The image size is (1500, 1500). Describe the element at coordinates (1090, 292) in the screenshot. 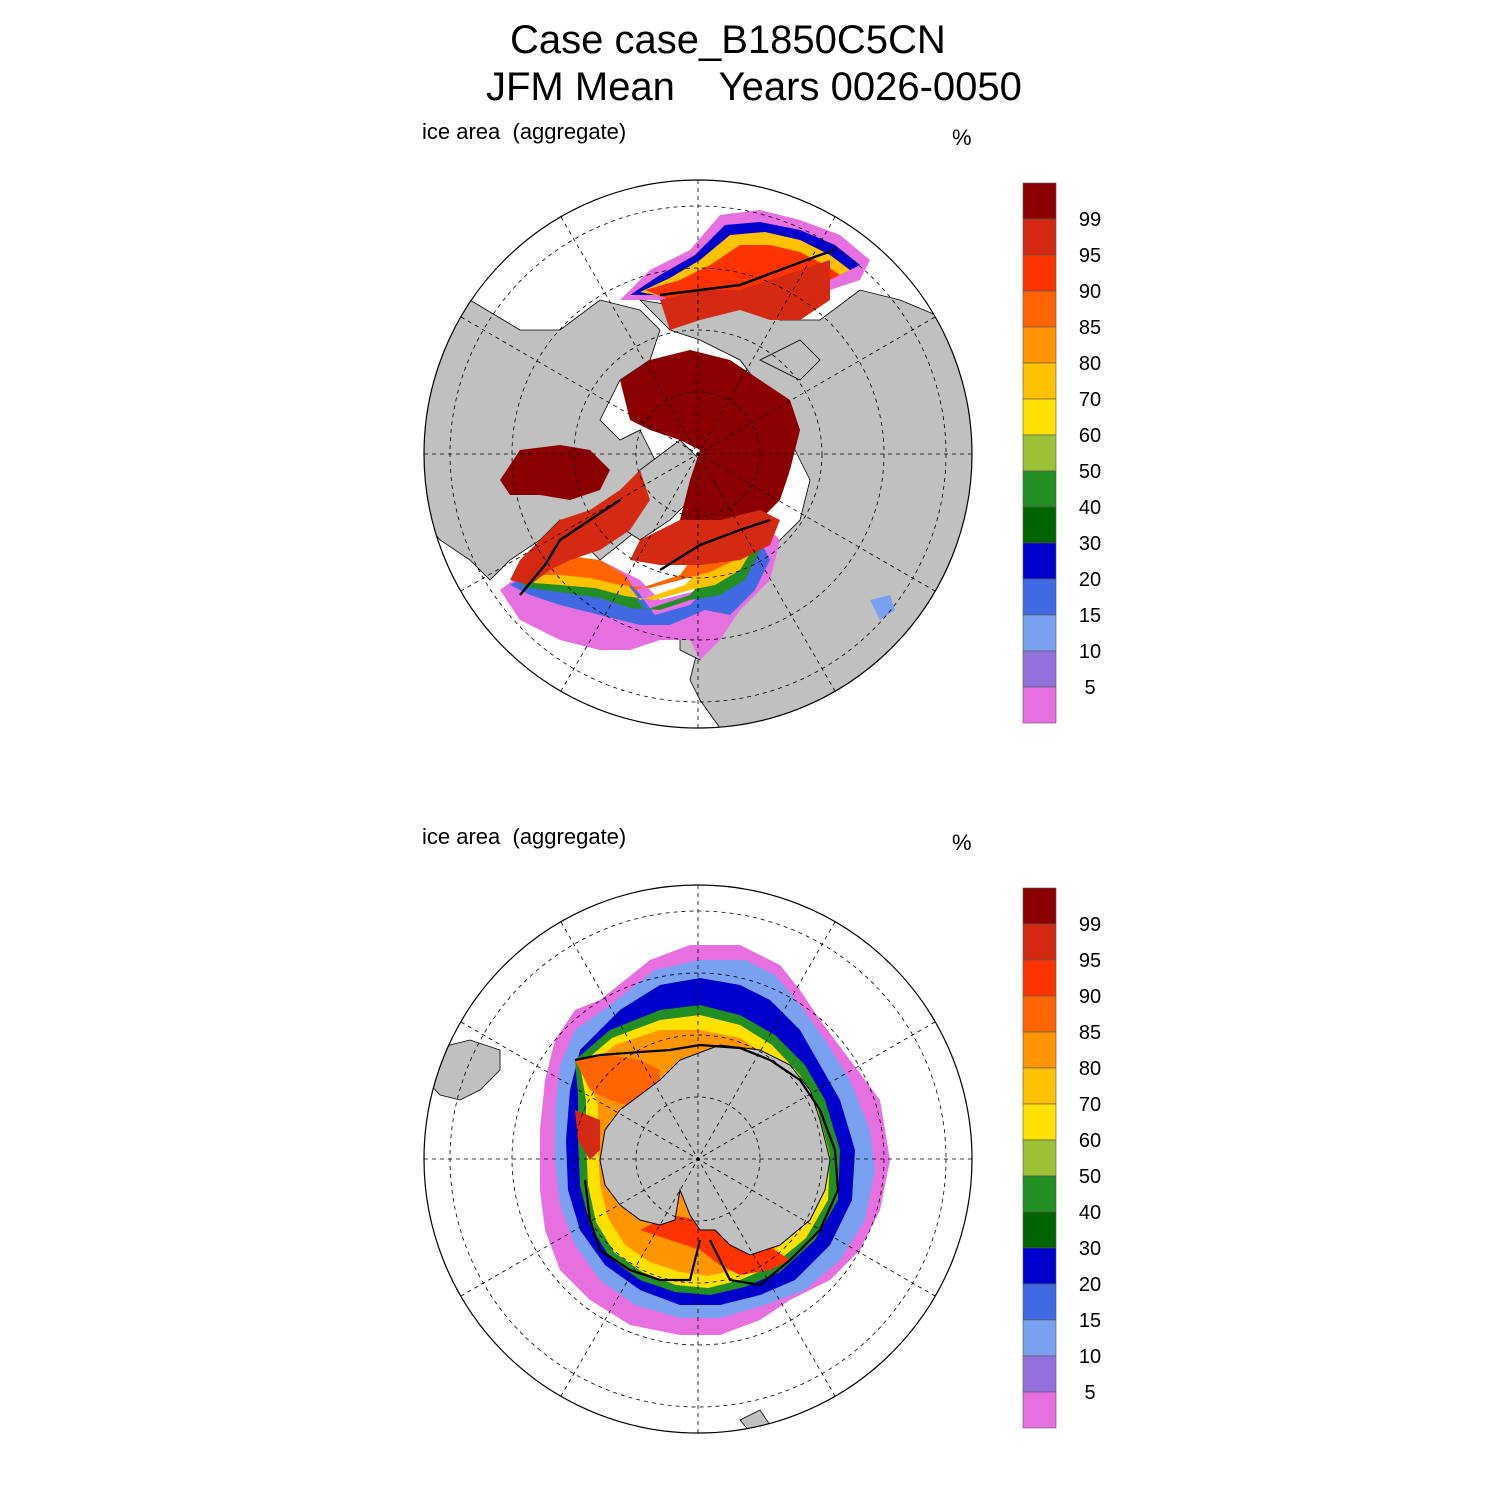

I see `north-colorbar-tick-label: 90` at that location.